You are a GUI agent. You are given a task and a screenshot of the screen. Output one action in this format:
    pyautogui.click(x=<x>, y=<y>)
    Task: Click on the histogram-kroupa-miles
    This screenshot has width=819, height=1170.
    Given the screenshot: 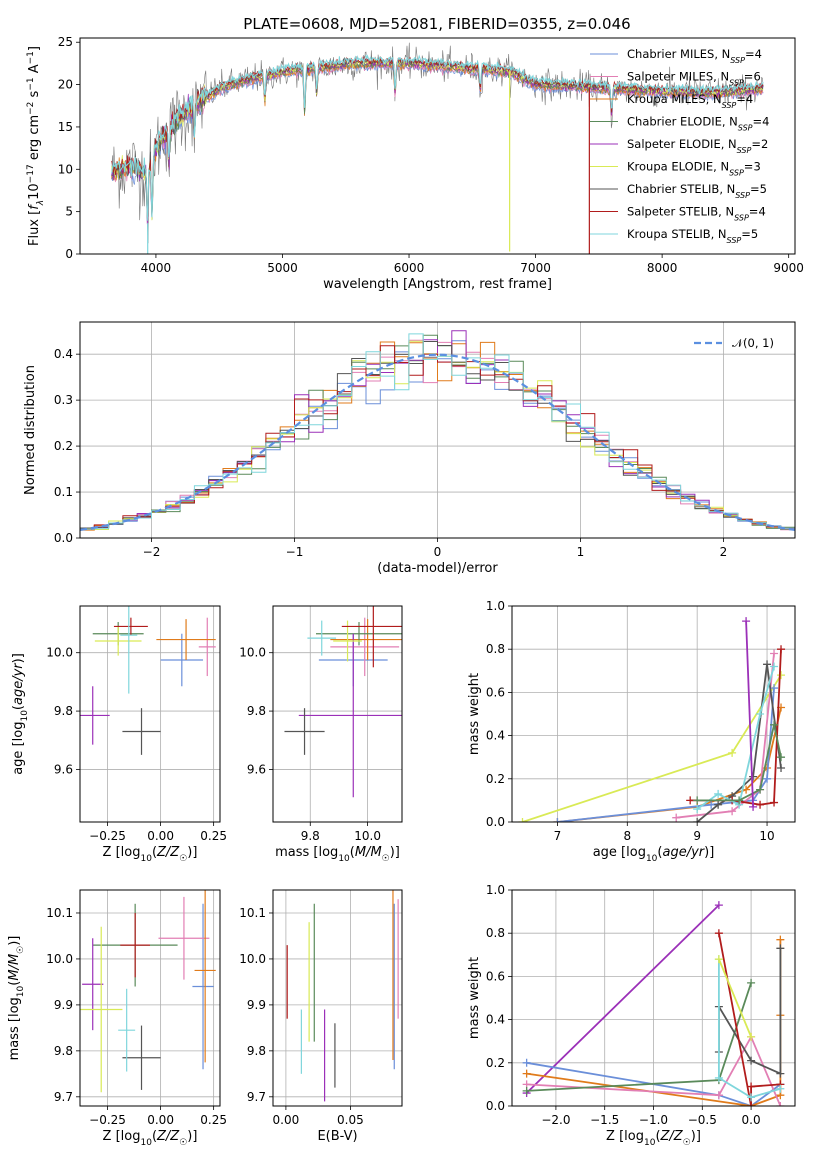 What is the action you would take?
    pyautogui.click(x=437, y=436)
    